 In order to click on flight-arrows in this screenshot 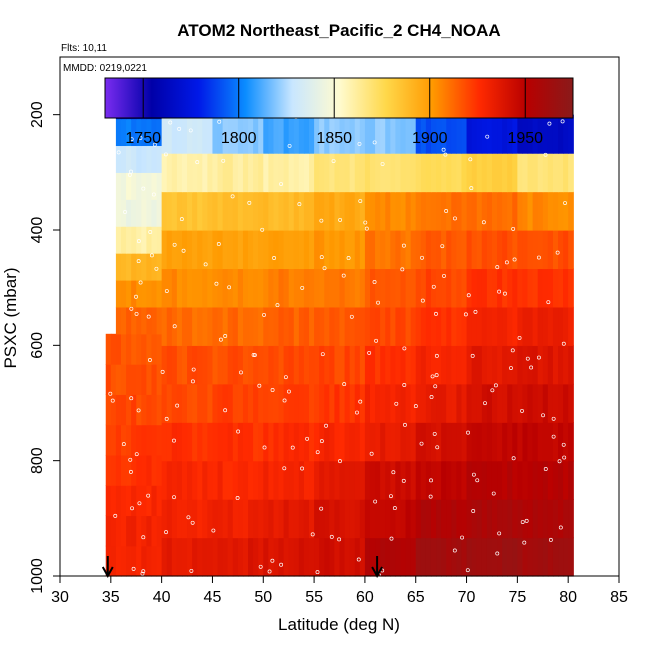, I will do `click(242, 567)`.